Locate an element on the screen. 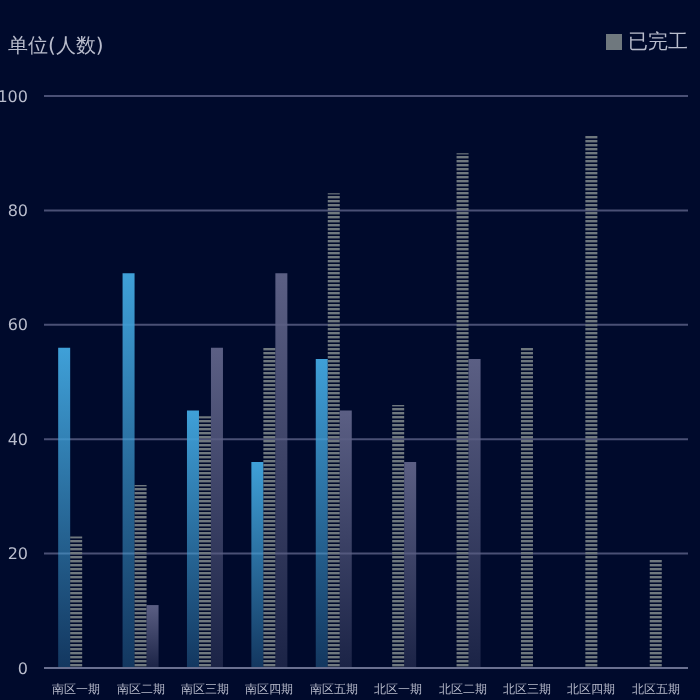 The width and height of the screenshot is (700, 700). y-tick-label: 80 is located at coordinates (17, 211).